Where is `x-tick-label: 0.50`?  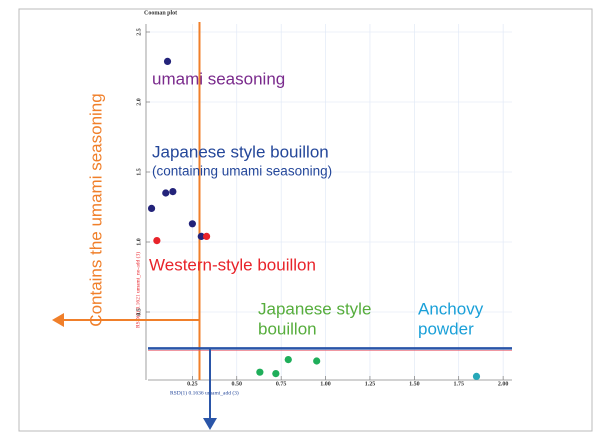
x-tick-label: 0.50 is located at coordinates (237, 384).